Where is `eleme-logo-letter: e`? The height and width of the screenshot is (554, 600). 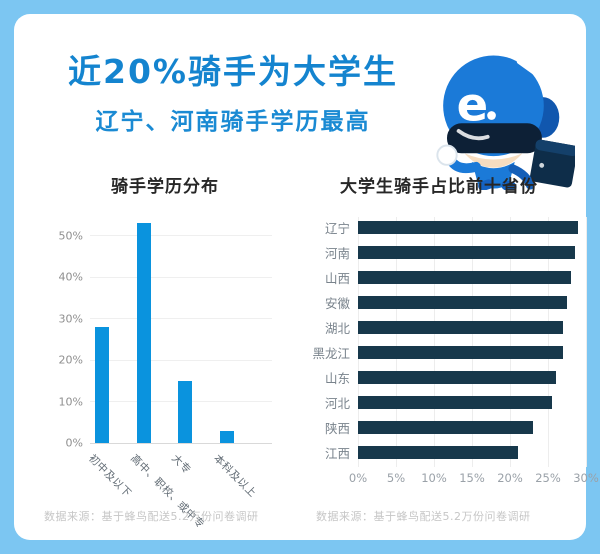
eleme-logo-letter: e is located at coordinates (473, 104).